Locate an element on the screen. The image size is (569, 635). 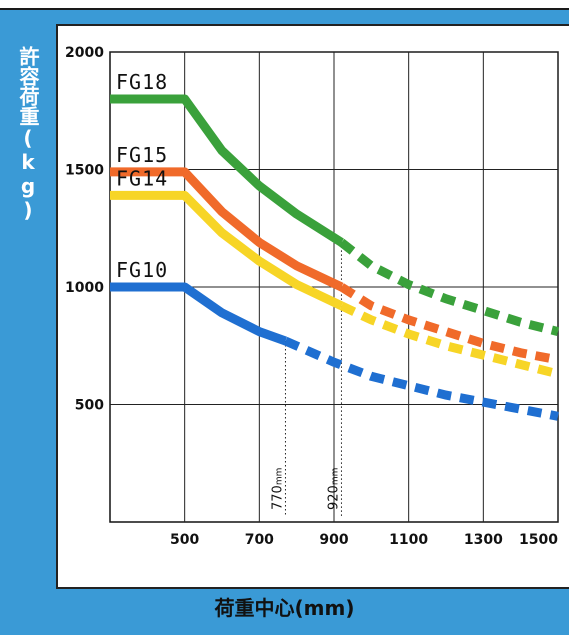
annotation-label: 770mm is located at coordinates (277, 489).